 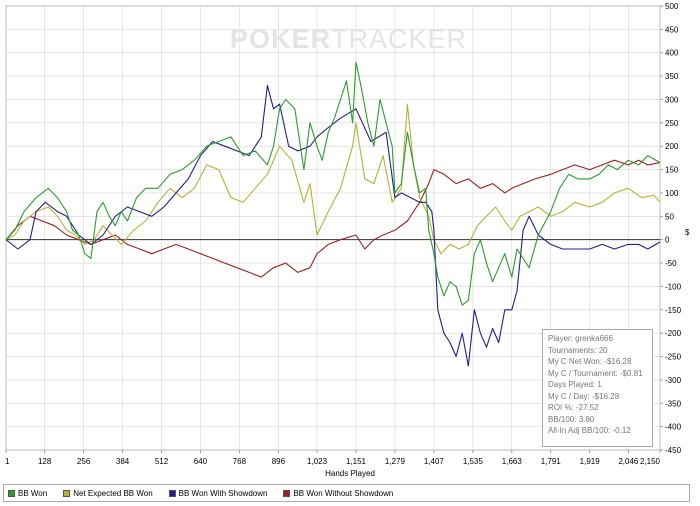 I want to click on x-tick-label: 768, so click(x=240, y=461).